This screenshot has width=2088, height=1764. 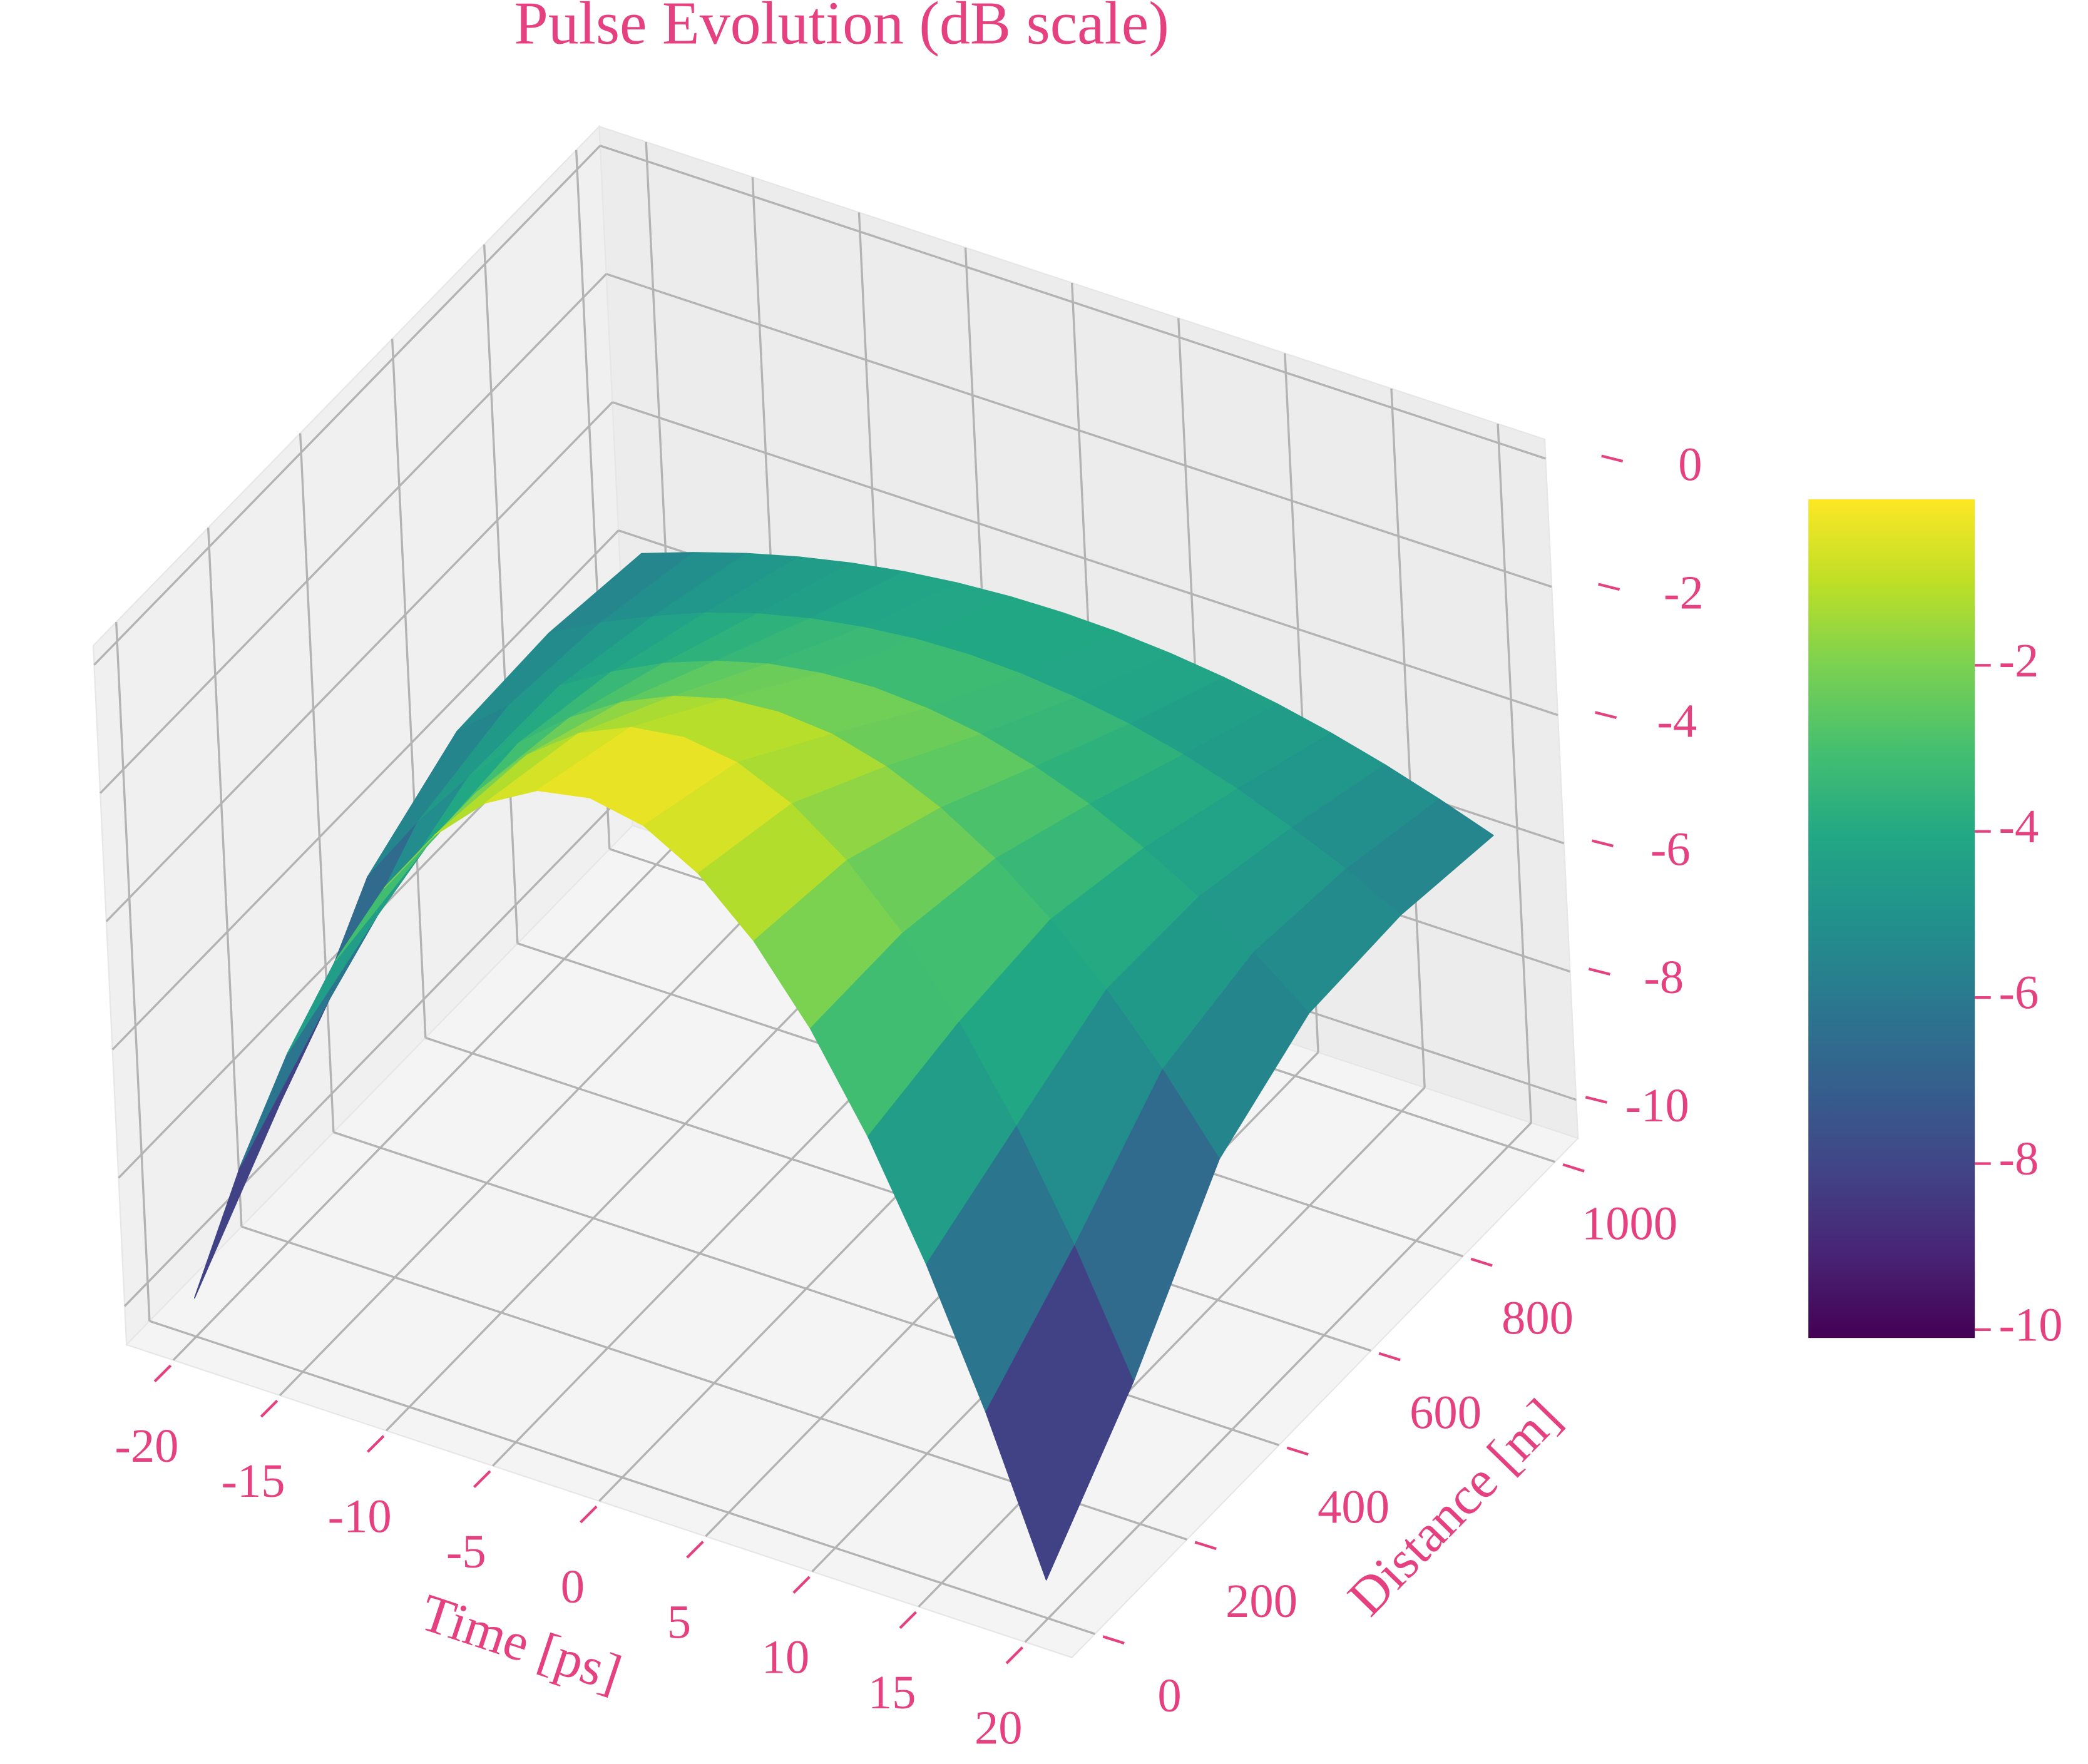 What do you see at coordinates (2018, 1158) in the screenshot?
I see `colorbar-tick-label: -8` at bounding box center [2018, 1158].